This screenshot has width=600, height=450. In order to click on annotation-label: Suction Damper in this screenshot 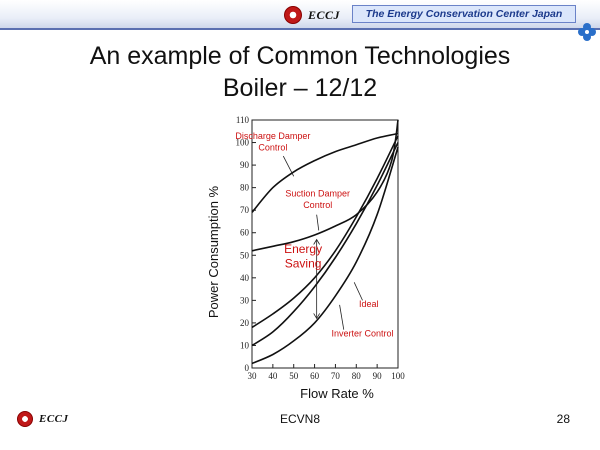, I will do `click(317, 194)`.